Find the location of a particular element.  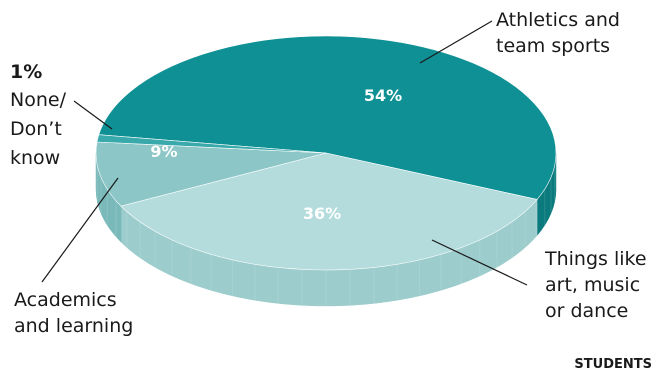

chart-footer: STUDENTS is located at coordinates (613, 364).